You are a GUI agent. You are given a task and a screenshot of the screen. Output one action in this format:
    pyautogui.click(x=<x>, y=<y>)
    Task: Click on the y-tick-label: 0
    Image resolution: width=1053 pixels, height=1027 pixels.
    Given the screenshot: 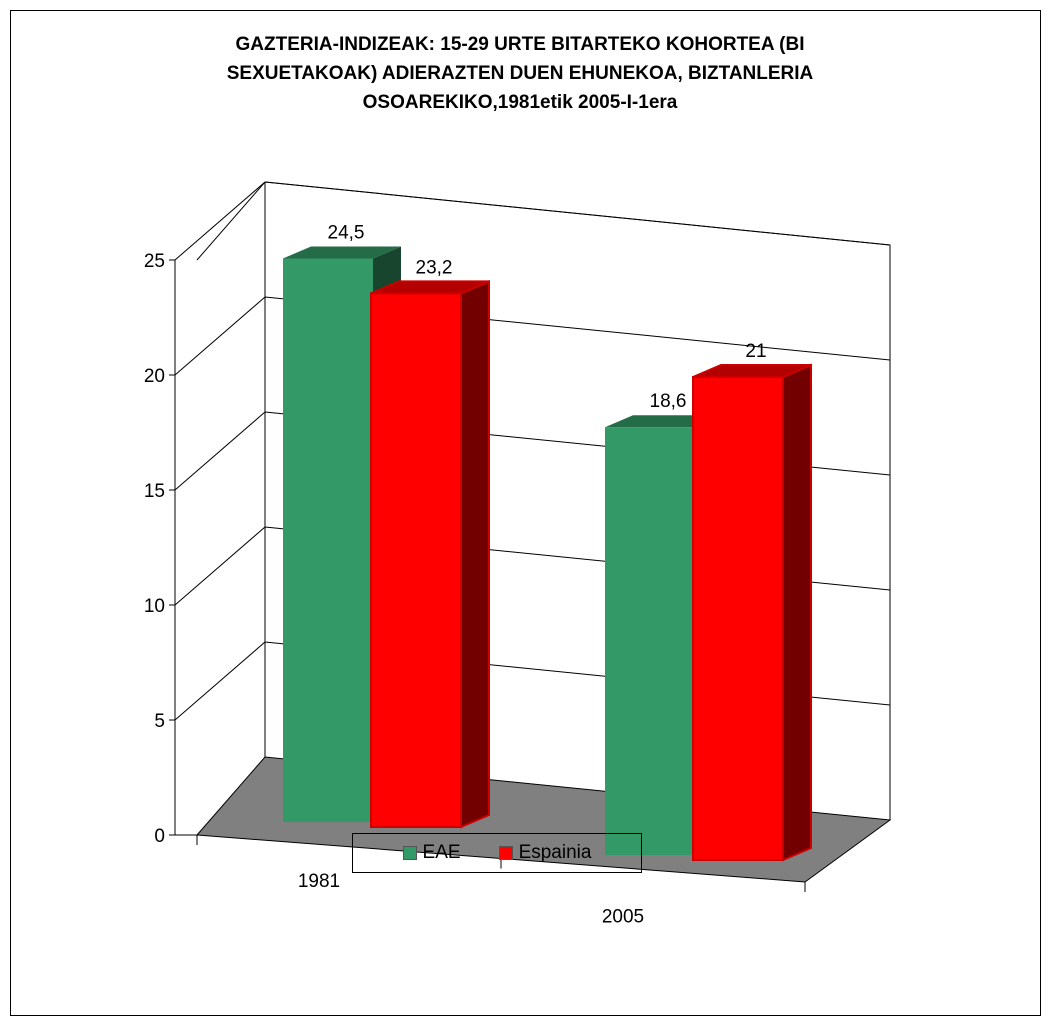 What is the action you would take?
    pyautogui.click(x=159, y=836)
    